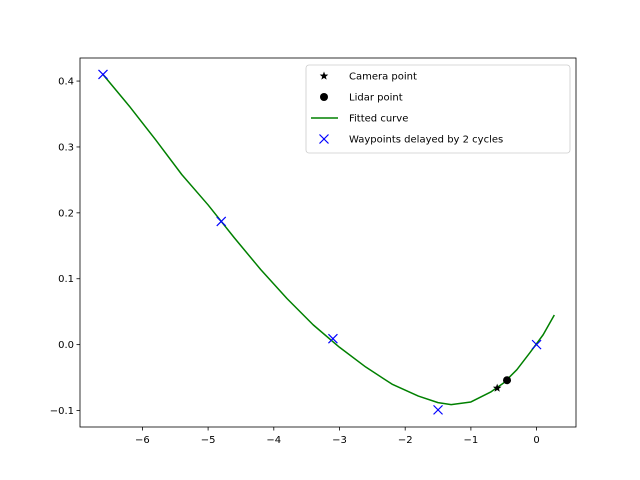  I want to click on x-tick-label-0: −6, so click(142, 440).